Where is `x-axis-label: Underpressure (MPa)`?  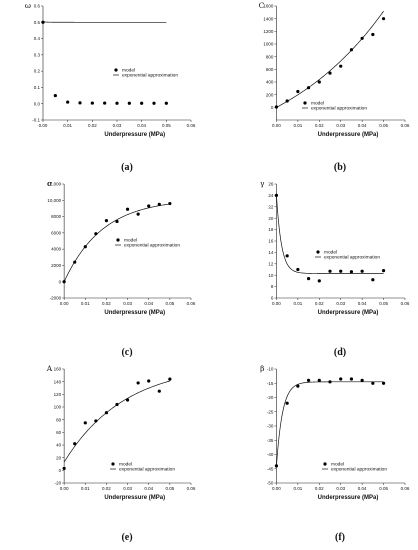
x-axis-label: Underpressure (MPa) is located at coordinates (134, 135).